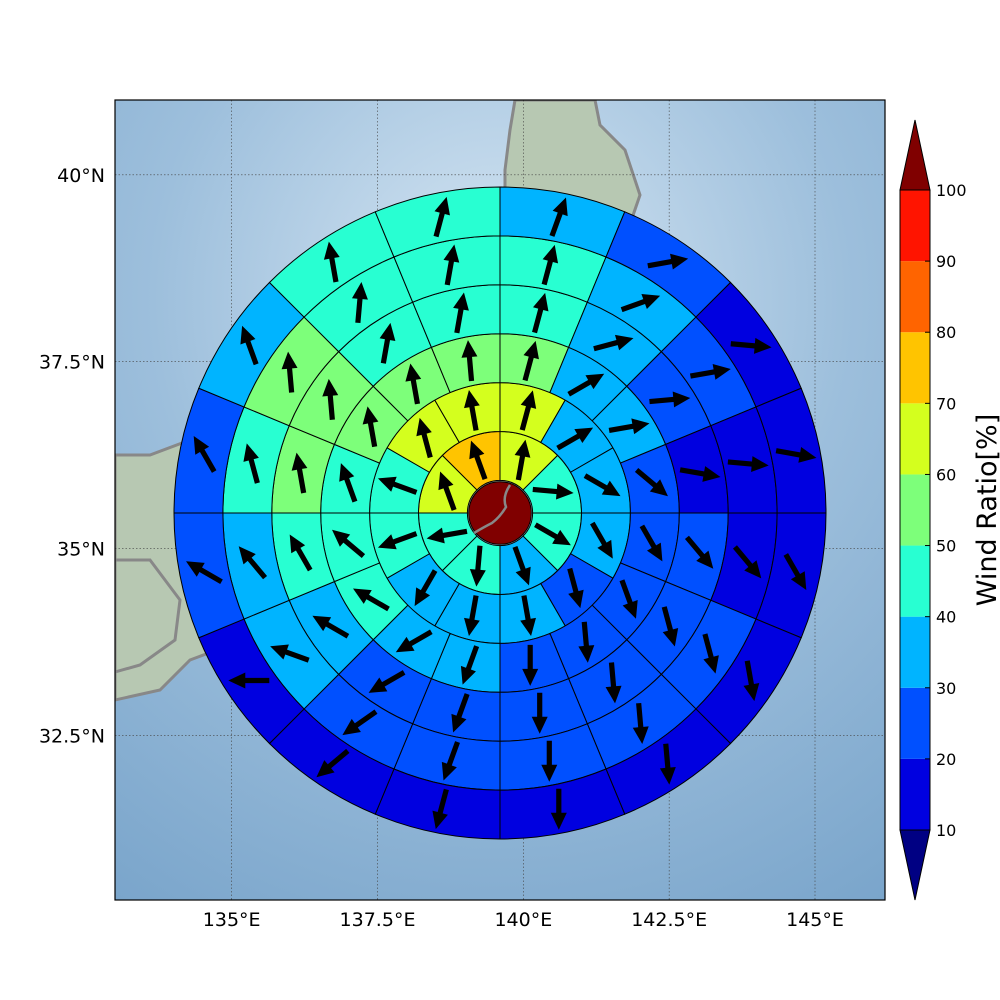 The image size is (1000, 1000). Describe the element at coordinates (951, 190) in the screenshot. I see `colorbar-tick-label: 100` at that location.